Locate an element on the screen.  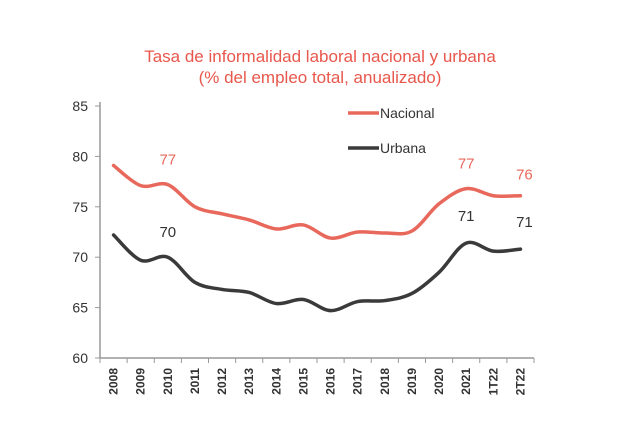
data-label: 70 is located at coordinates (167, 232).